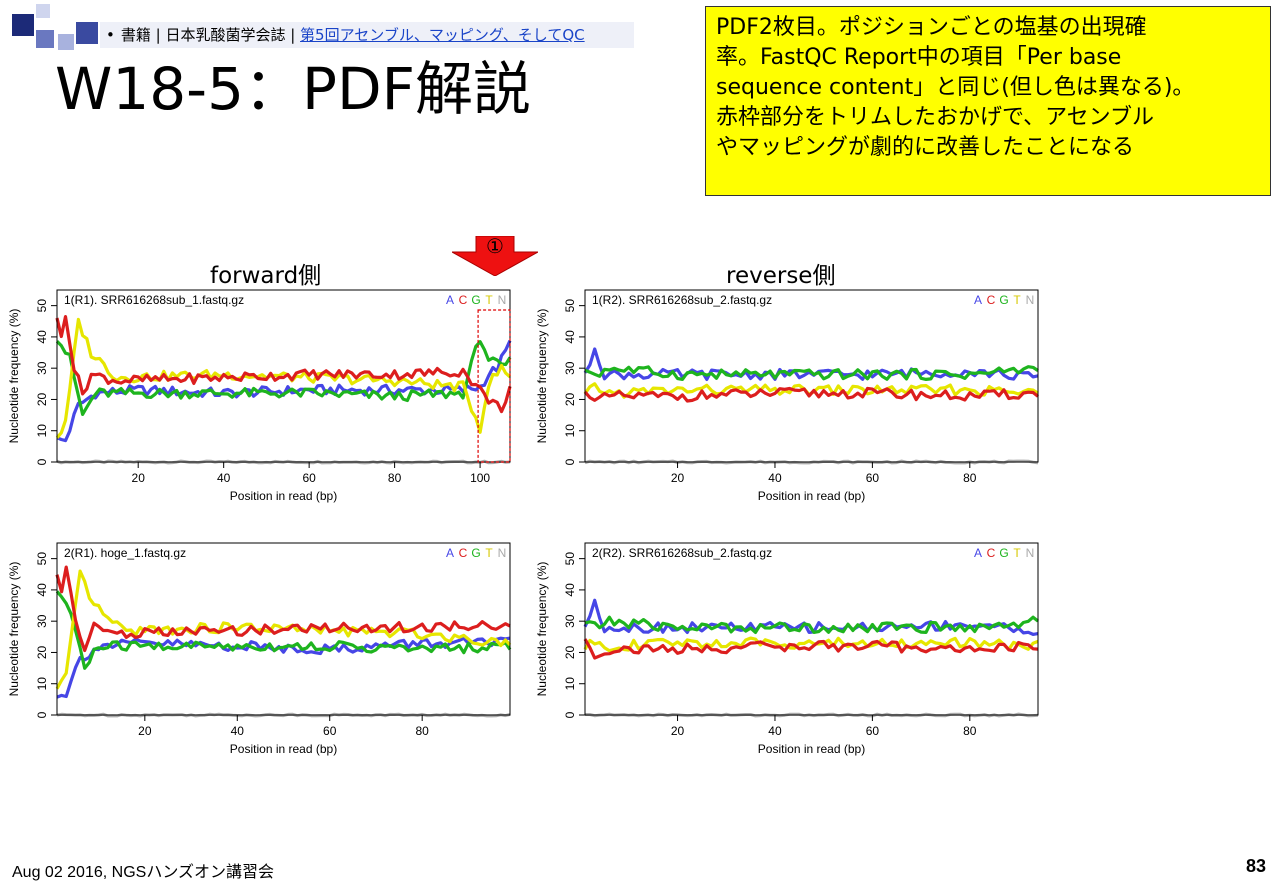 This screenshot has height=886, width=1280. I want to click on note-line: PDF2枚目。ポジションごとの塩基の出現確, so click(931, 27).